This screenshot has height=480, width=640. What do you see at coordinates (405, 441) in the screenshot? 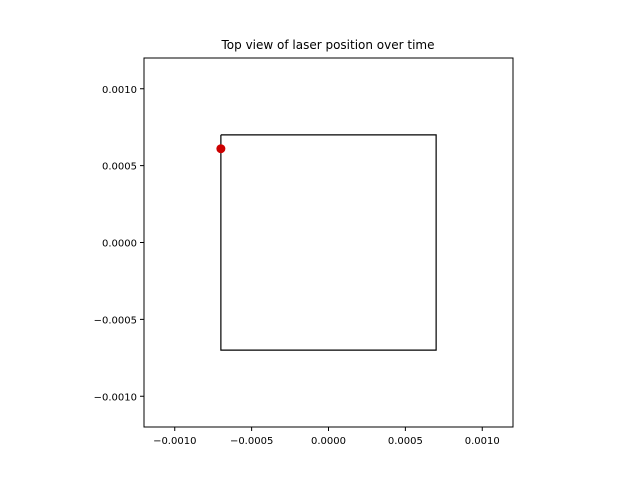
I see `x-tick-label-3: 0.0005` at bounding box center [405, 441].